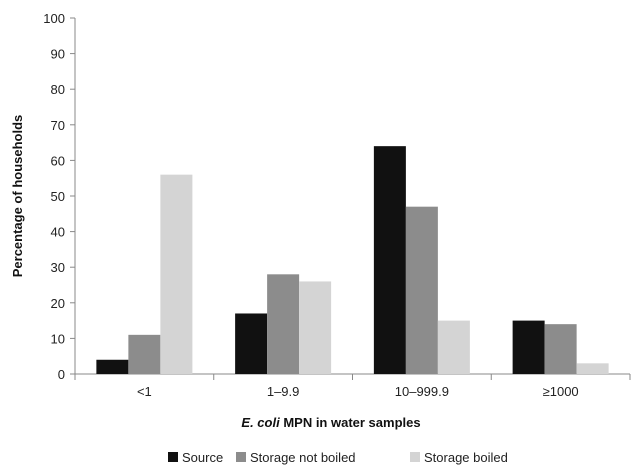  What do you see at coordinates (283, 391) in the screenshot?
I see `x-tick-label: 1–9.9` at bounding box center [283, 391].